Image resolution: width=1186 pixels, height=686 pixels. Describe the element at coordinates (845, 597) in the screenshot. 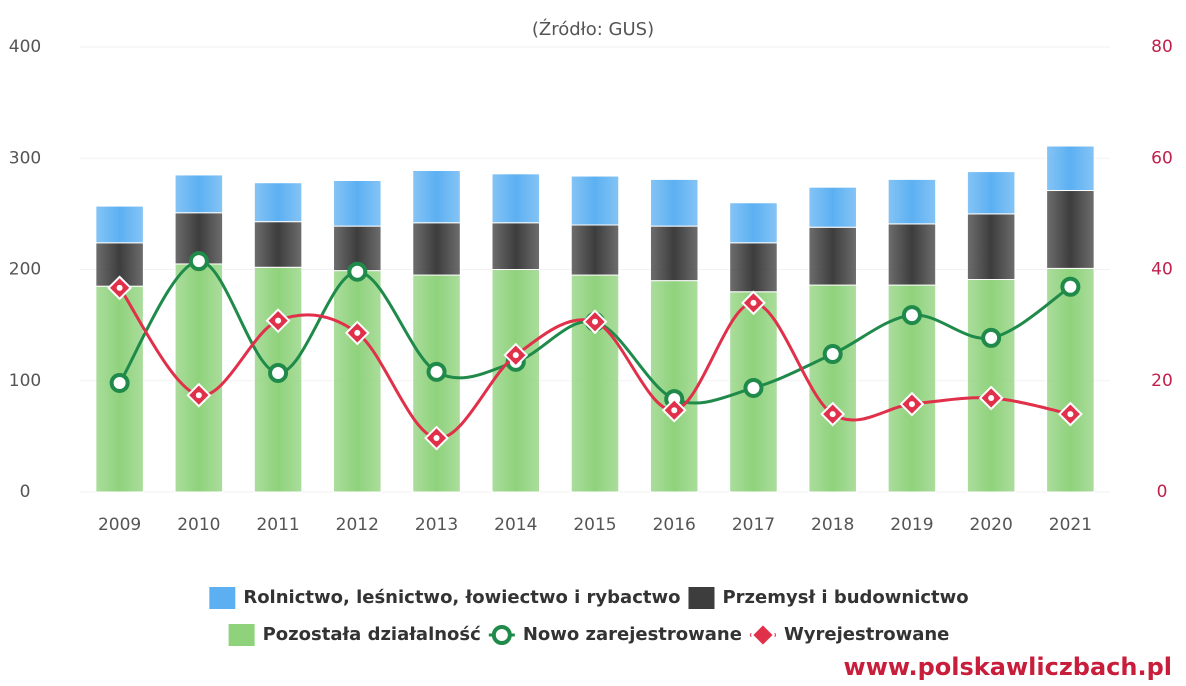

I see `legend-label: Przemysł i budownictwo` at that location.